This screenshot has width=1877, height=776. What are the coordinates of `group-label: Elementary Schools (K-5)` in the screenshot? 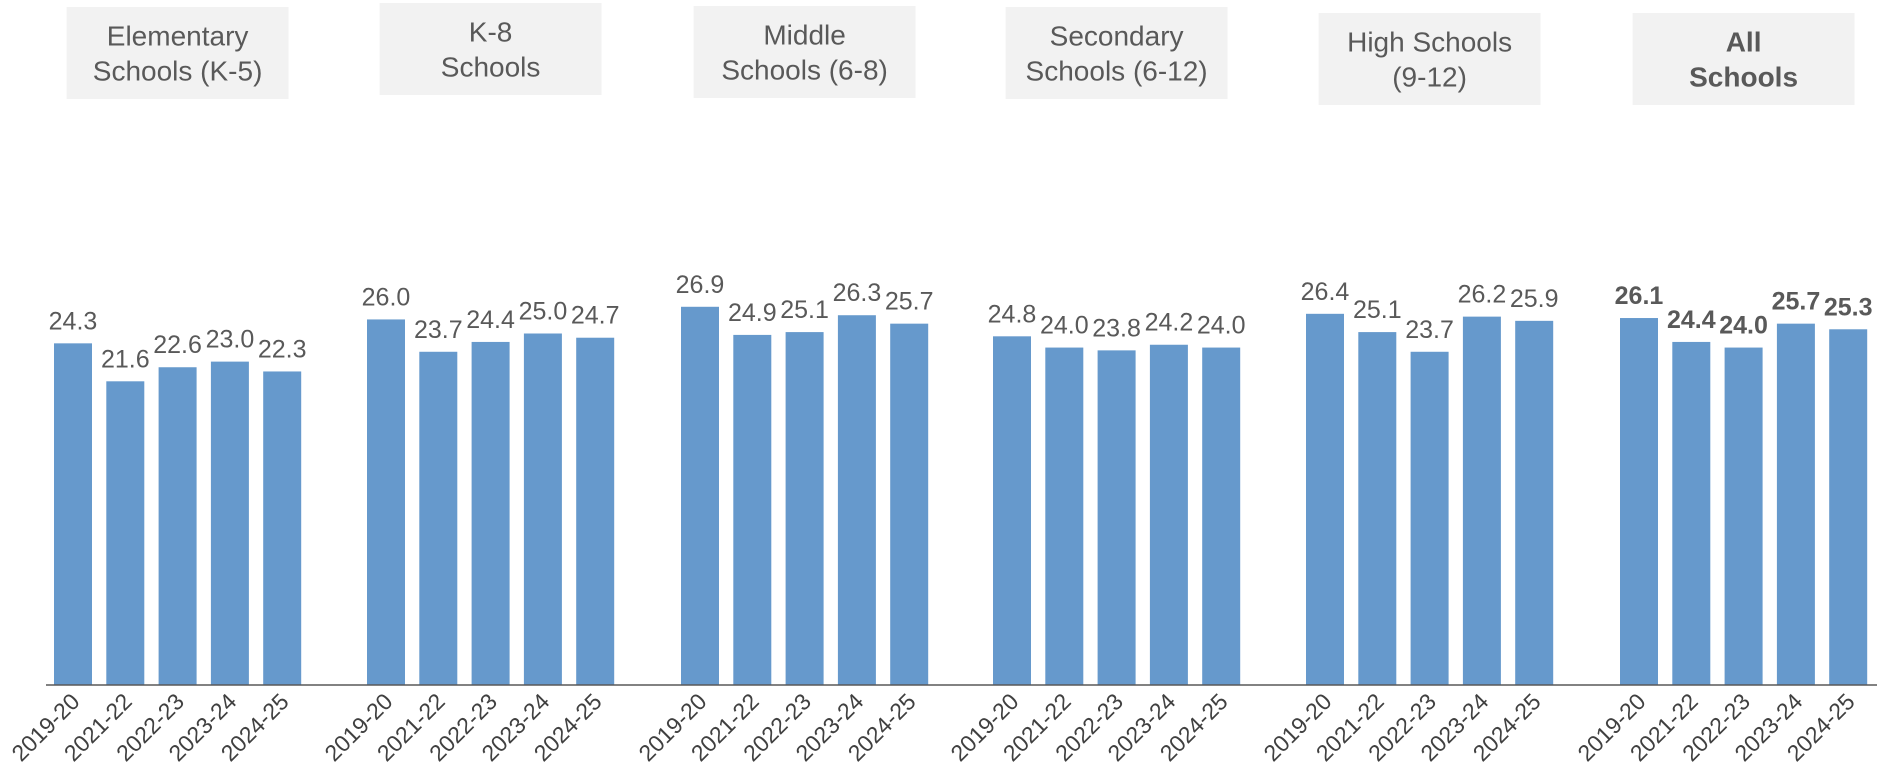 It's located at (177, 53).